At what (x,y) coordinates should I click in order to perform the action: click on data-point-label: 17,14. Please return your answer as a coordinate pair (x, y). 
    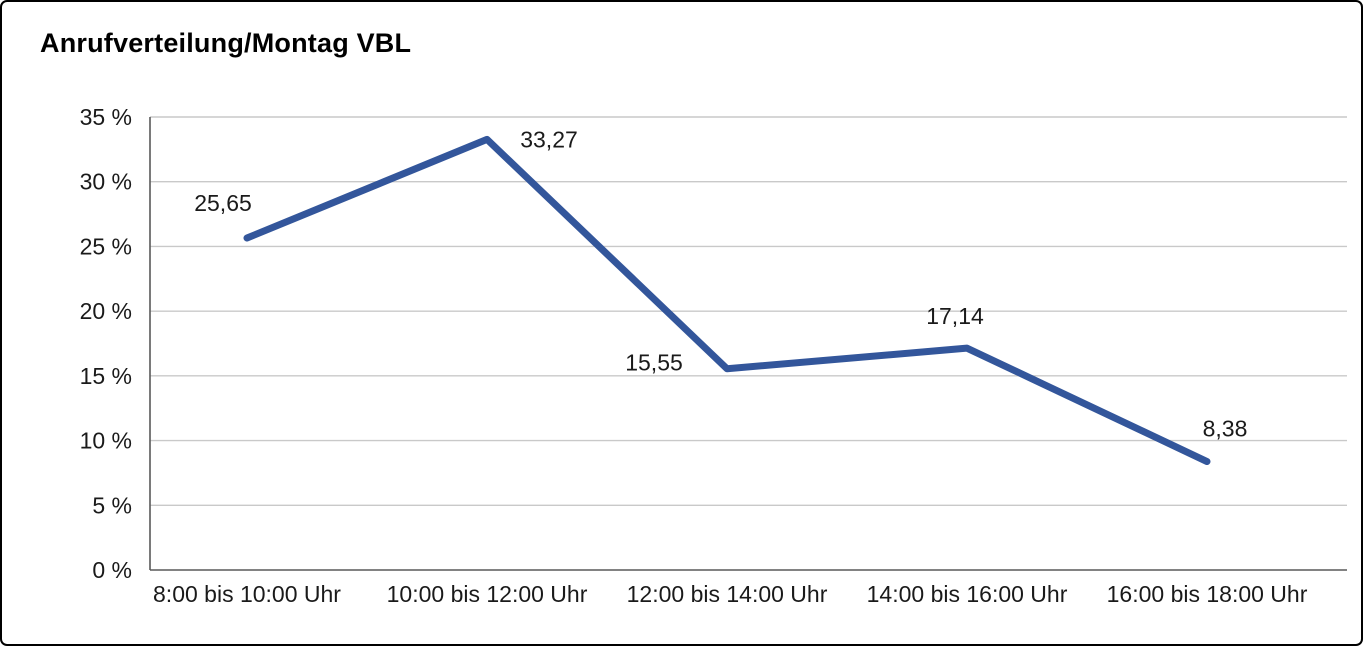
    Looking at the image, I should click on (955, 316).